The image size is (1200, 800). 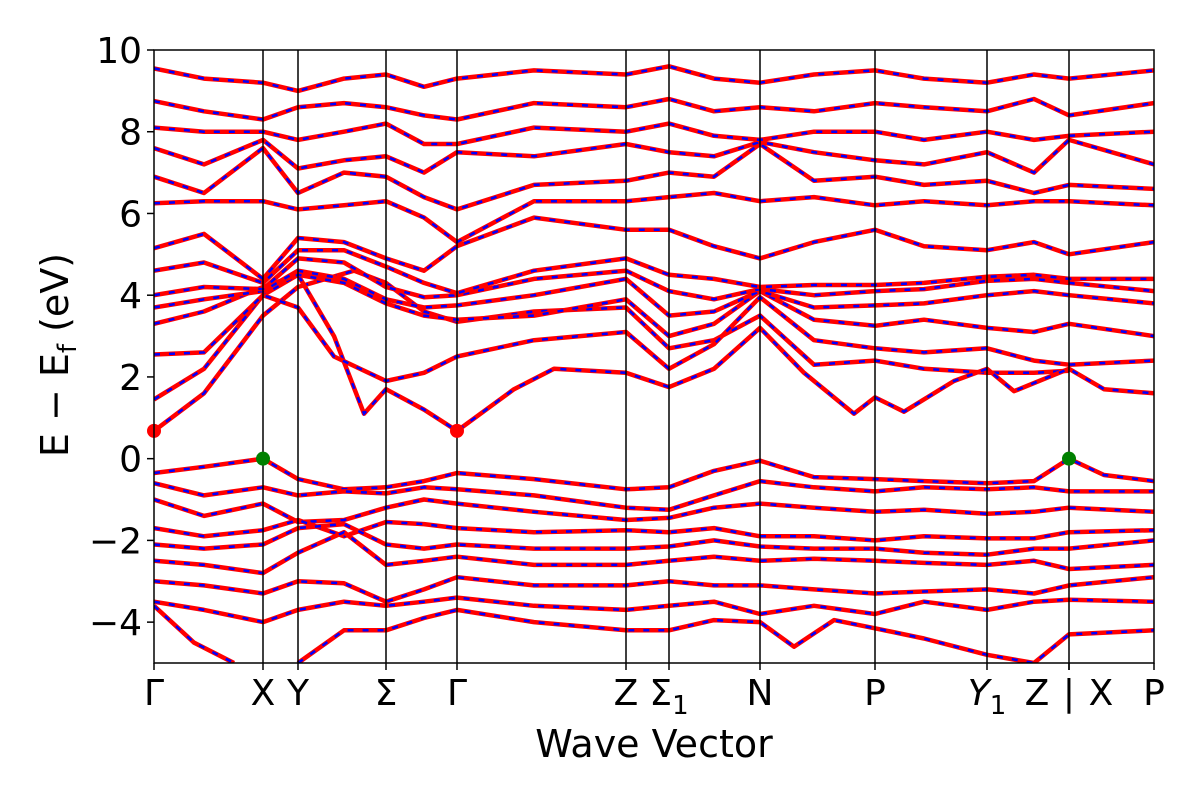 What do you see at coordinates (654, 176) in the screenshot?
I see `band-10-blue` at bounding box center [654, 176].